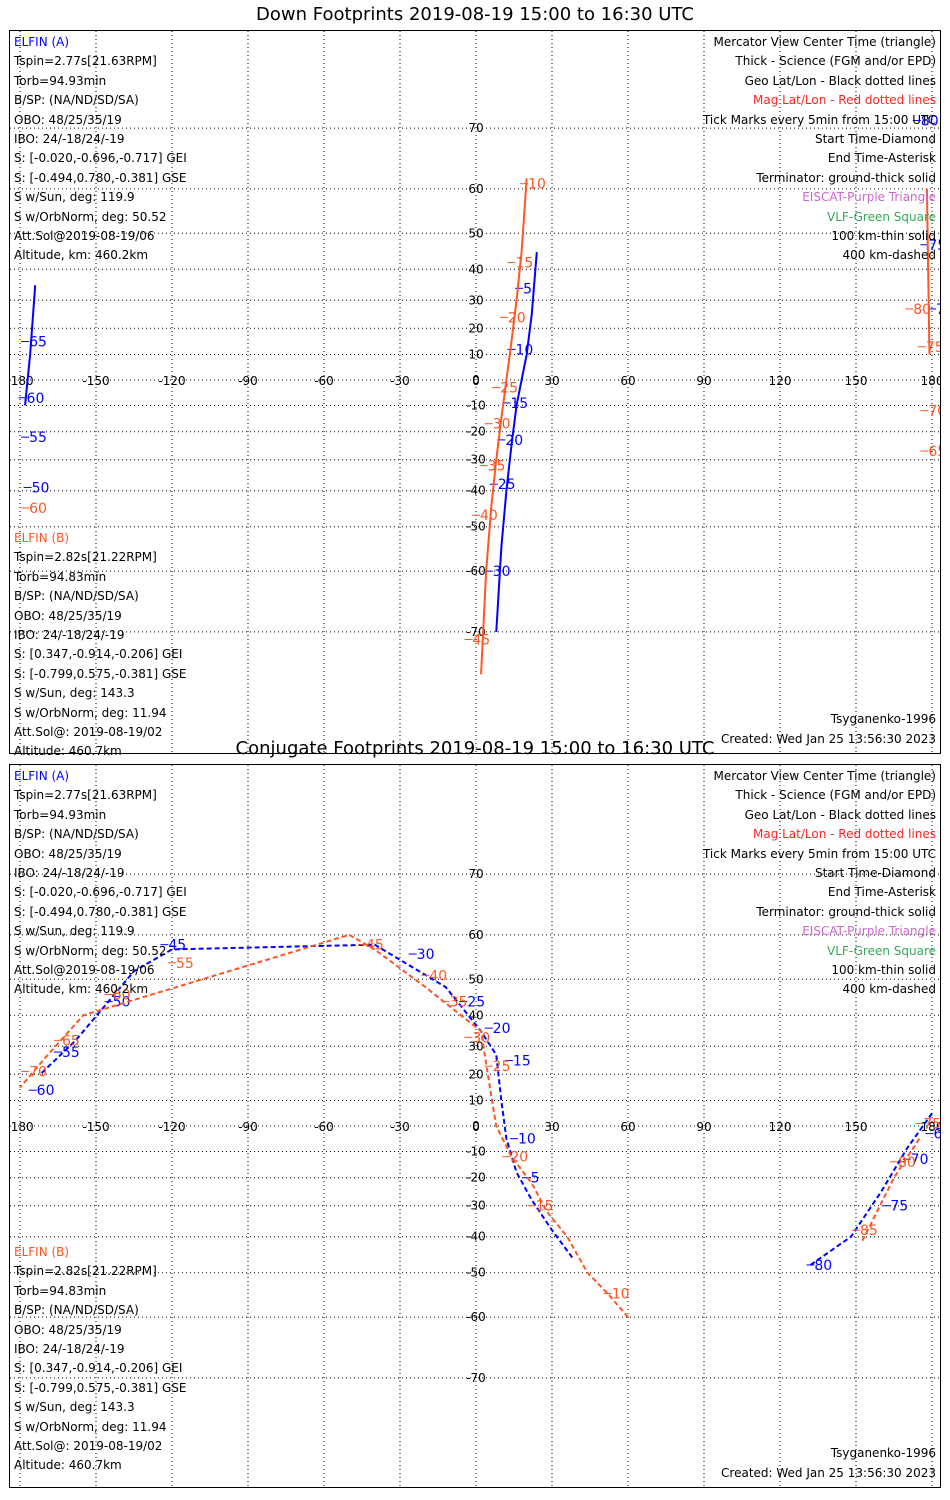 The height and width of the screenshot is (1500, 950). Describe the element at coordinates (476, 571) in the screenshot. I see `y-tick-label: -60` at that location.